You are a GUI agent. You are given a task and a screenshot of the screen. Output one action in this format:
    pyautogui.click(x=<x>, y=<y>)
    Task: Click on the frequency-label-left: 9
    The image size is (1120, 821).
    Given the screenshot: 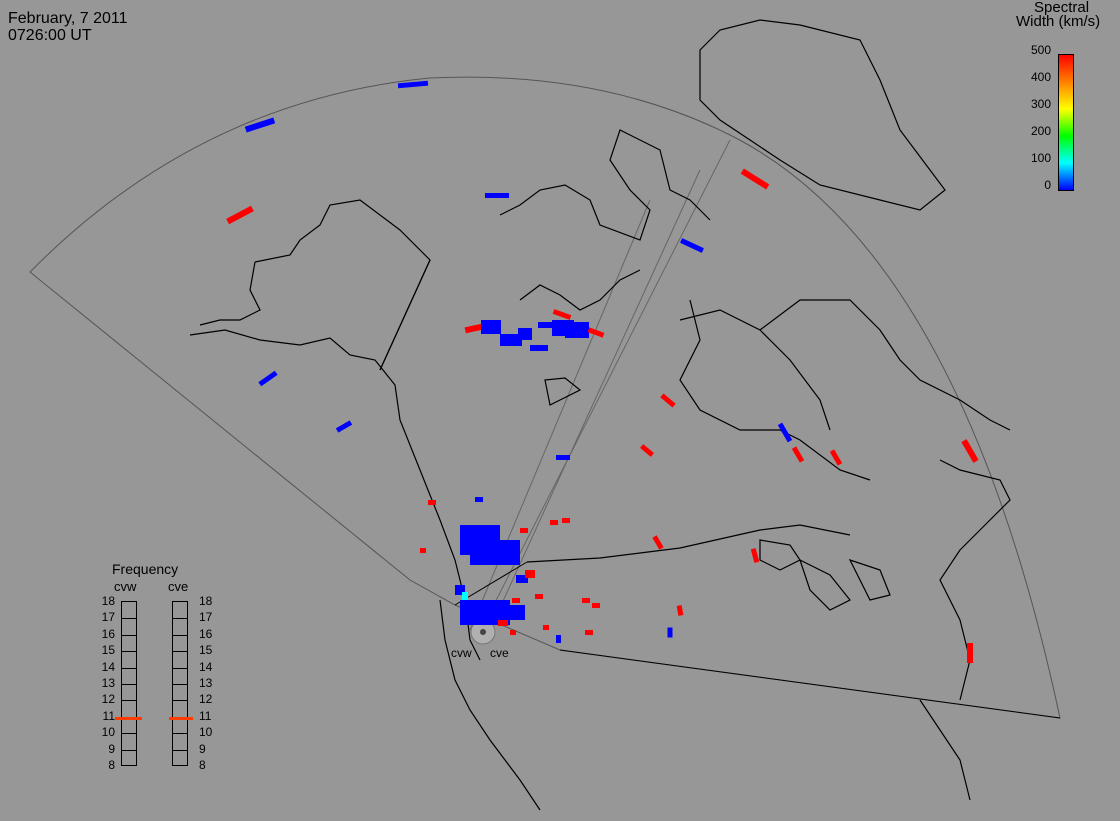 What is the action you would take?
    pyautogui.click(x=111, y=748)
    